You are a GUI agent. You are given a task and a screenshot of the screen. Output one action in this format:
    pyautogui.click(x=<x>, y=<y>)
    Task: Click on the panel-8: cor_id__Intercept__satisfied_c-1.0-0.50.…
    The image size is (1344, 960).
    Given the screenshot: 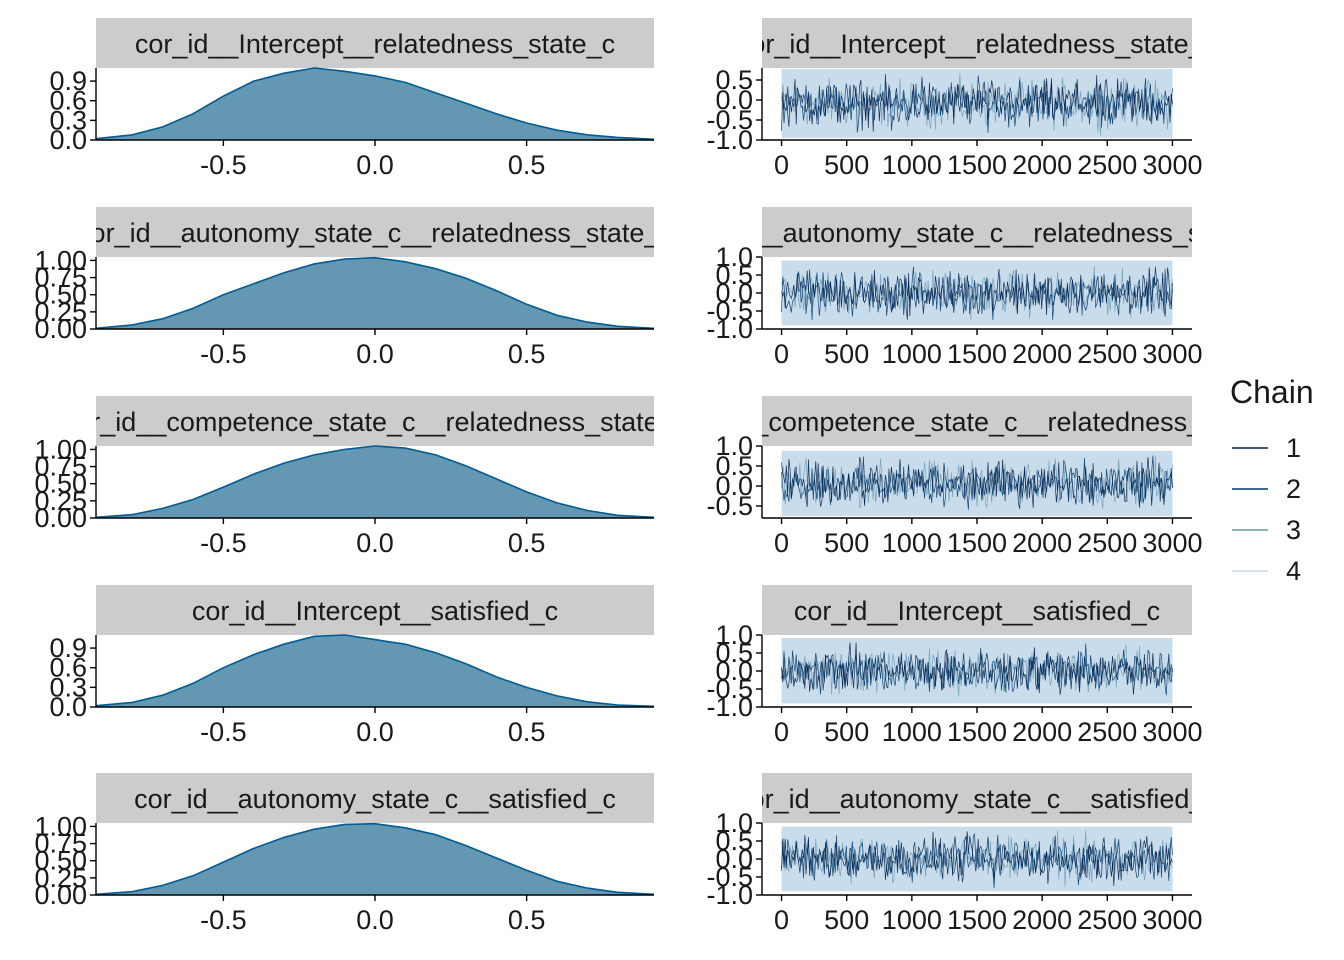 What is the action you would take?
    pyautogui.click(x=954, y=666)
    